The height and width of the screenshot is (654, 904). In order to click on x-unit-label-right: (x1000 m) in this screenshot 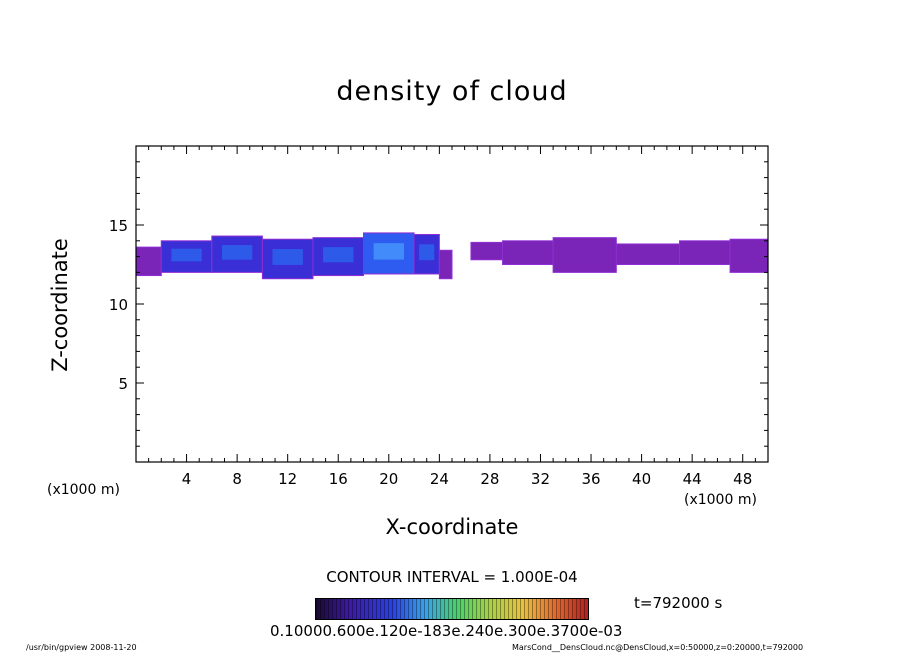, I will do `click(720, 500)`.